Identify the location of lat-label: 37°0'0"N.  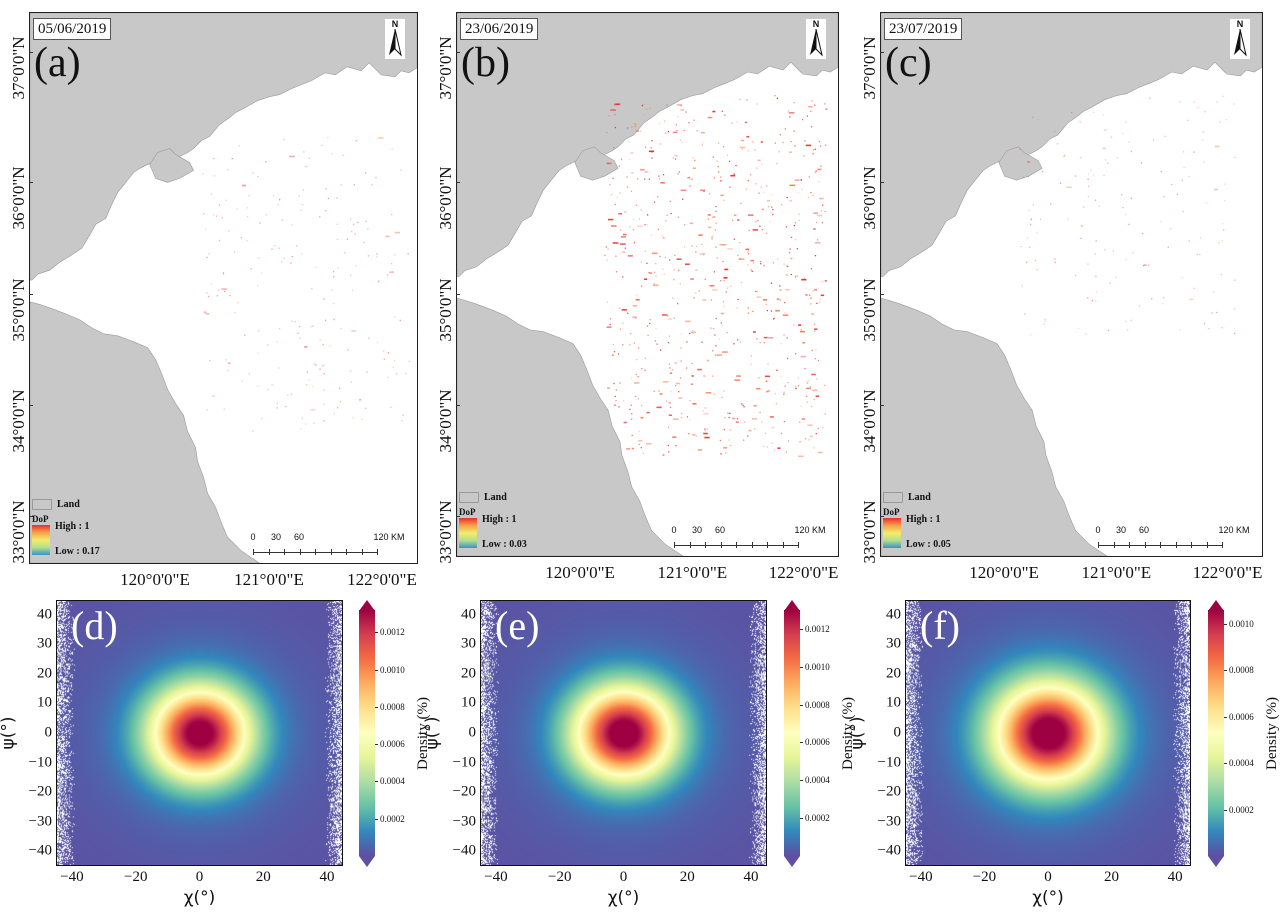
(18, 68).